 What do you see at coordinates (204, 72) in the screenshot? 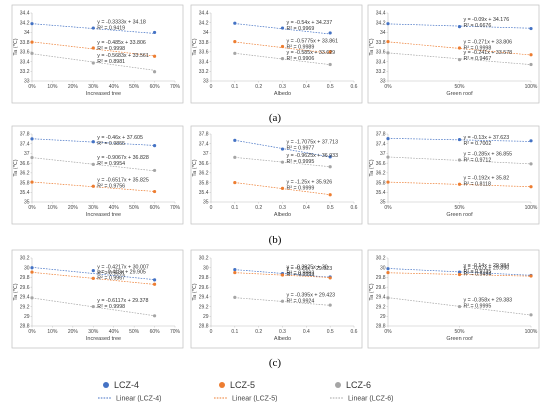
I see `y-tick-label: 33.2` at bounding box center [204, 72].